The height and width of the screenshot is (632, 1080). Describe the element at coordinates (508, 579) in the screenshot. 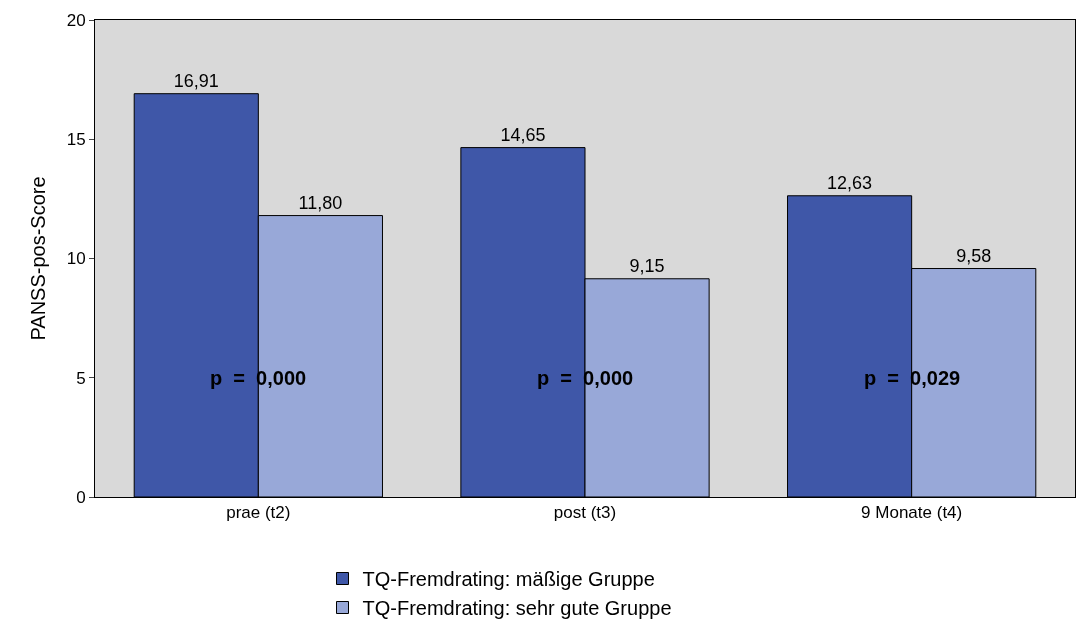

I see `legend-label: TQ-Fremdrating: mäßige Gruppe` at that location.